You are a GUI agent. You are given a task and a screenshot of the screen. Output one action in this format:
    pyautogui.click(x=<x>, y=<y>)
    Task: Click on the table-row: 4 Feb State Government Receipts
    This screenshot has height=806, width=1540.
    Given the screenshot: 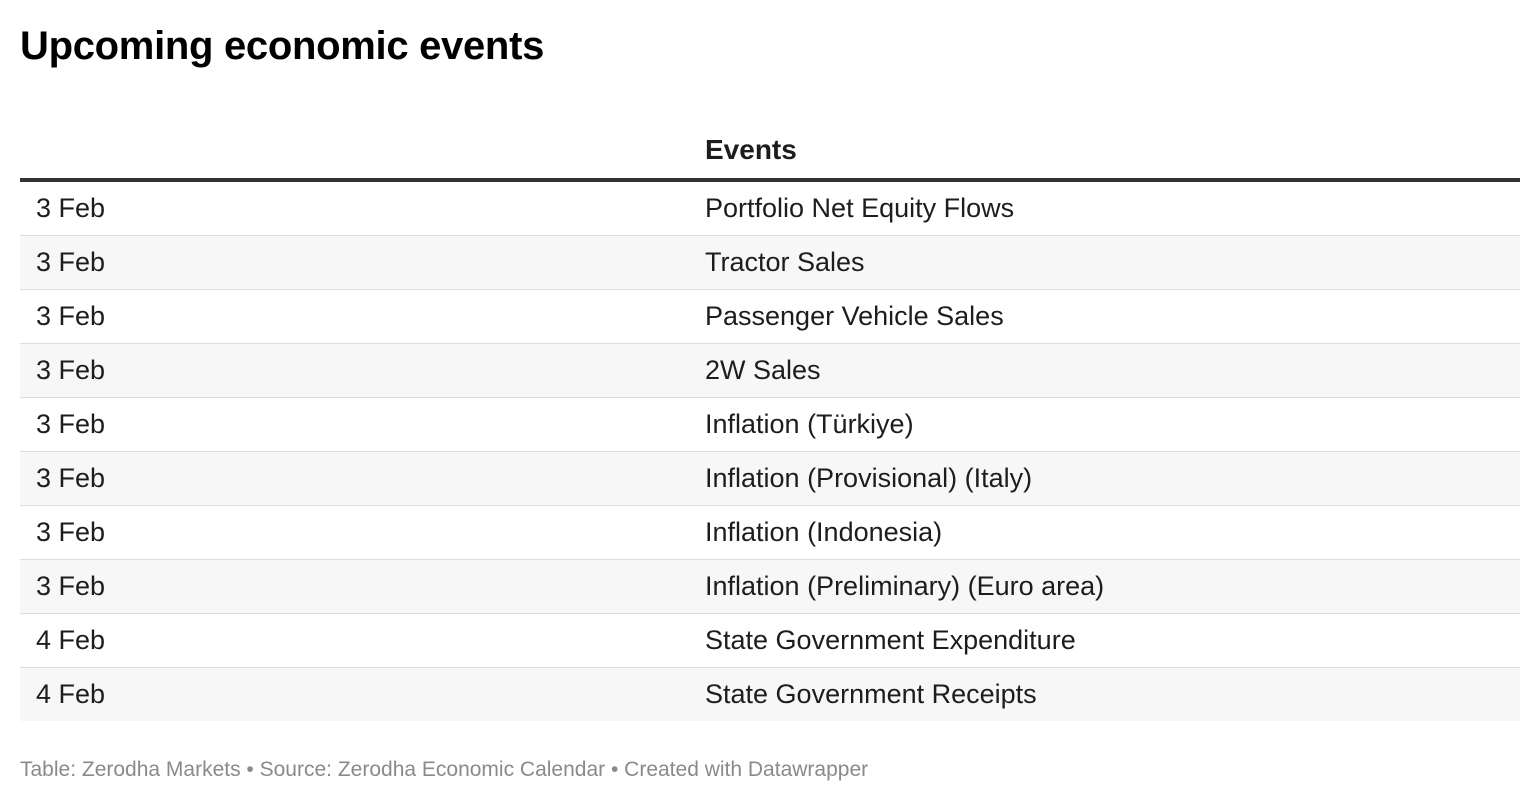 What is the action you would take?
    pyautogui.click(x=770, y=694)
    